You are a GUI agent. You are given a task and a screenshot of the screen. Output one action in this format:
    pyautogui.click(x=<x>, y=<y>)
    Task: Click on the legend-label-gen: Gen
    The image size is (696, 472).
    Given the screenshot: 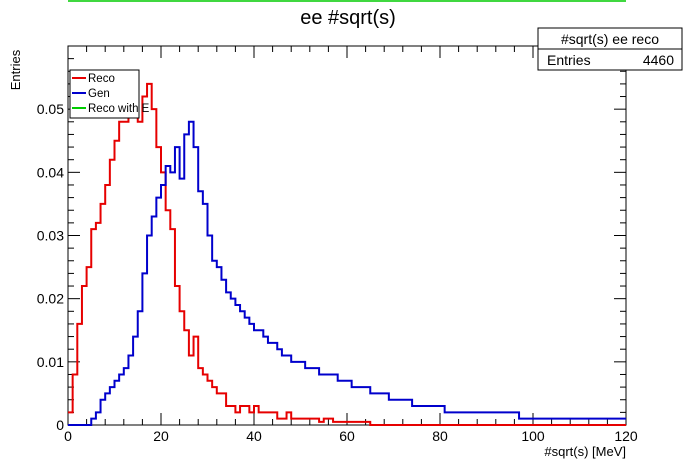 What is the action you would take?
    pyautogui.click(x=99, y=94)
    